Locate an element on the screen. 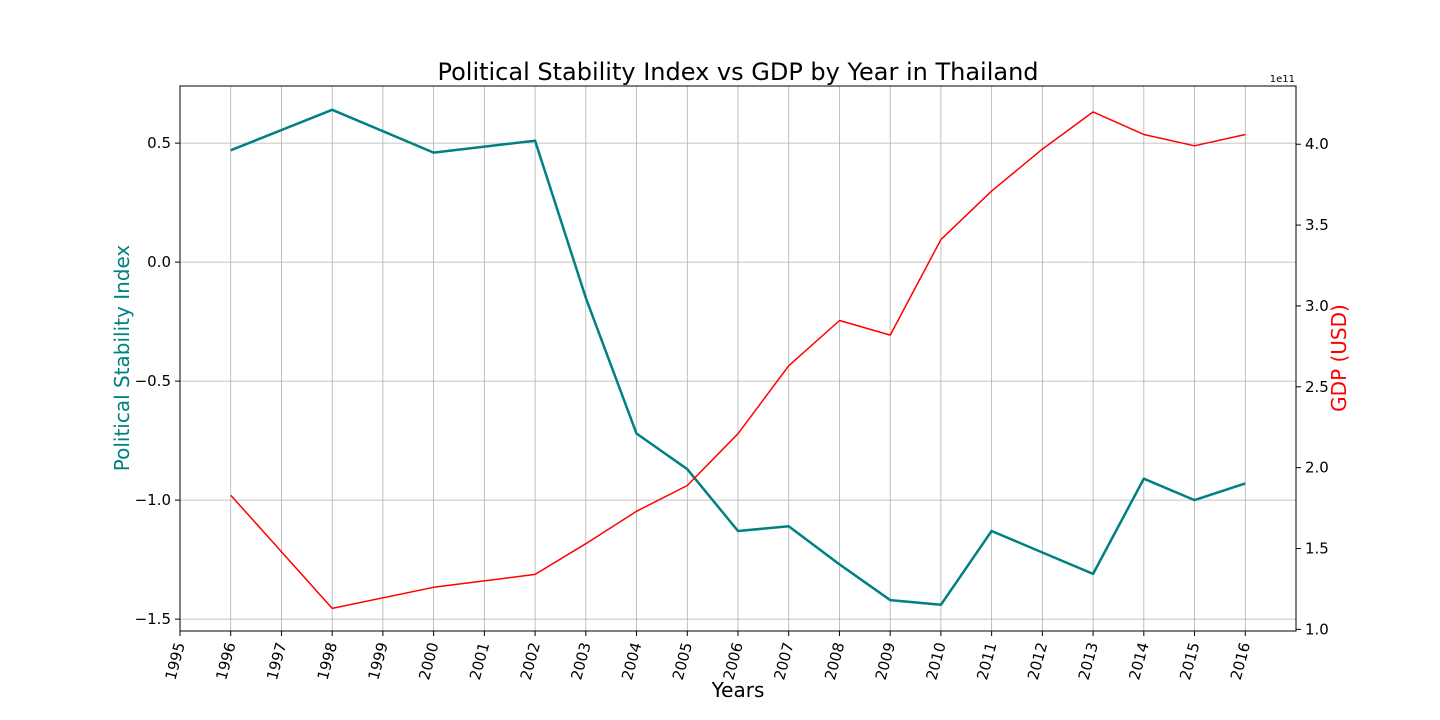 Image resolution: width=1440 pixels, height=720 pixels. x-tick-label: 2014 is located at coordinates (1138, 661).